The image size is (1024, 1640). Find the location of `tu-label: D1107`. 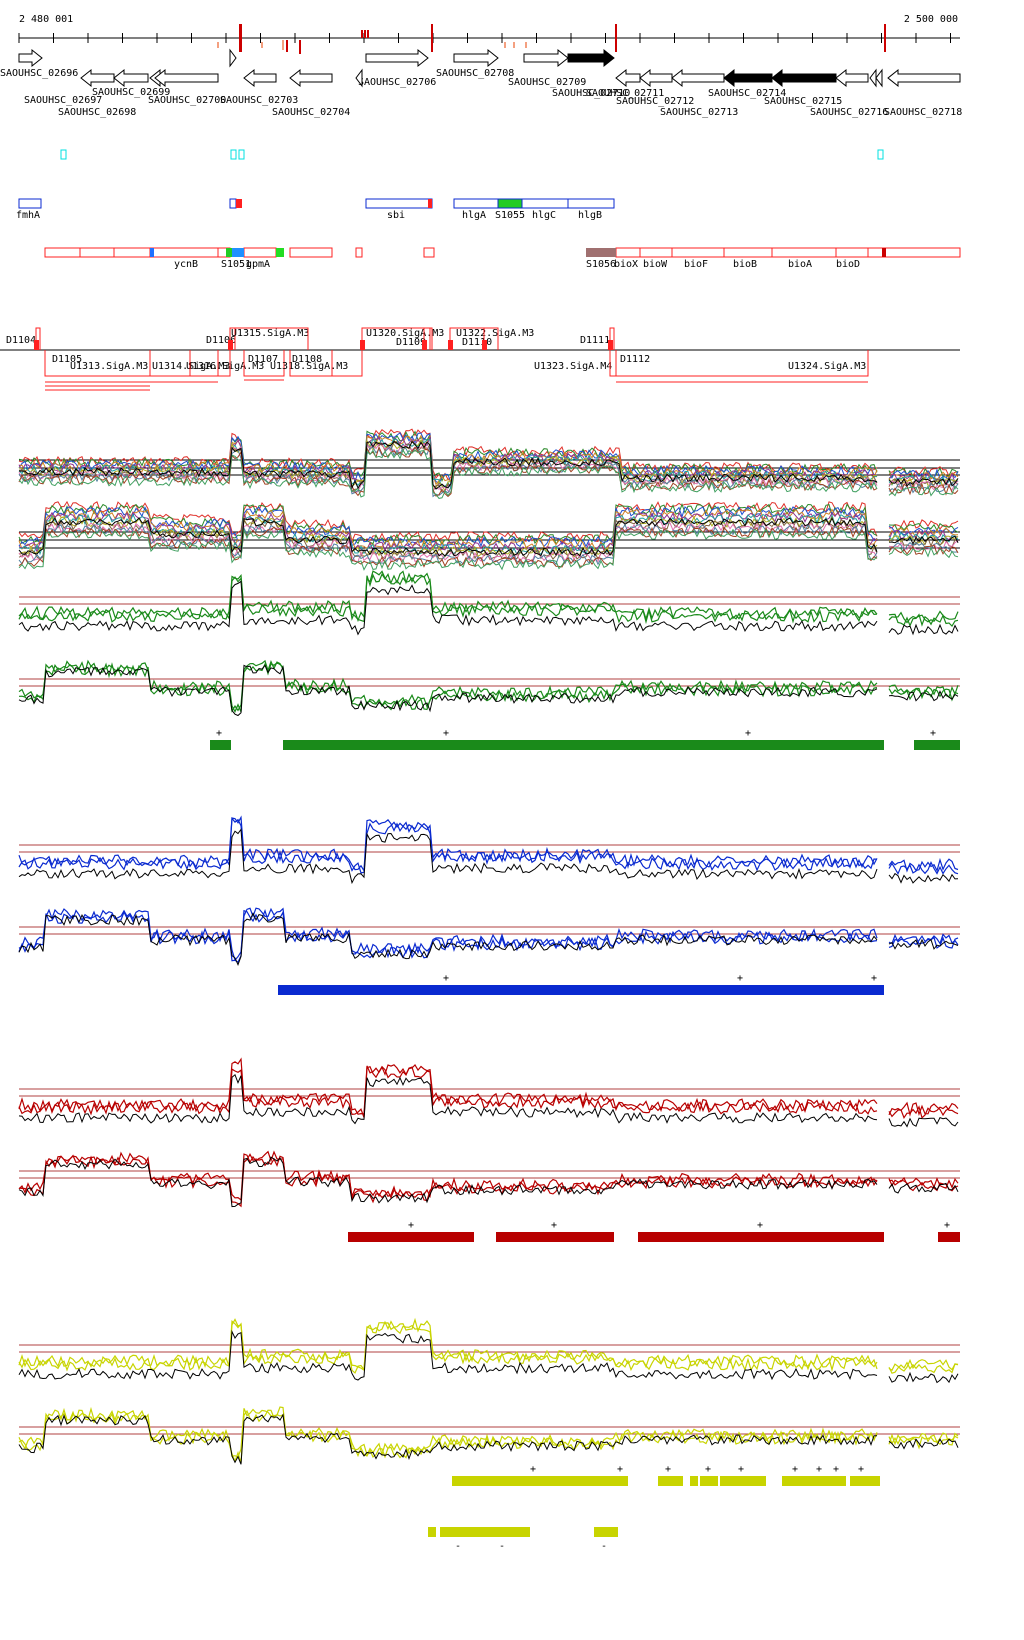

tu-label: D1107 is located at coordinates (263, 359).